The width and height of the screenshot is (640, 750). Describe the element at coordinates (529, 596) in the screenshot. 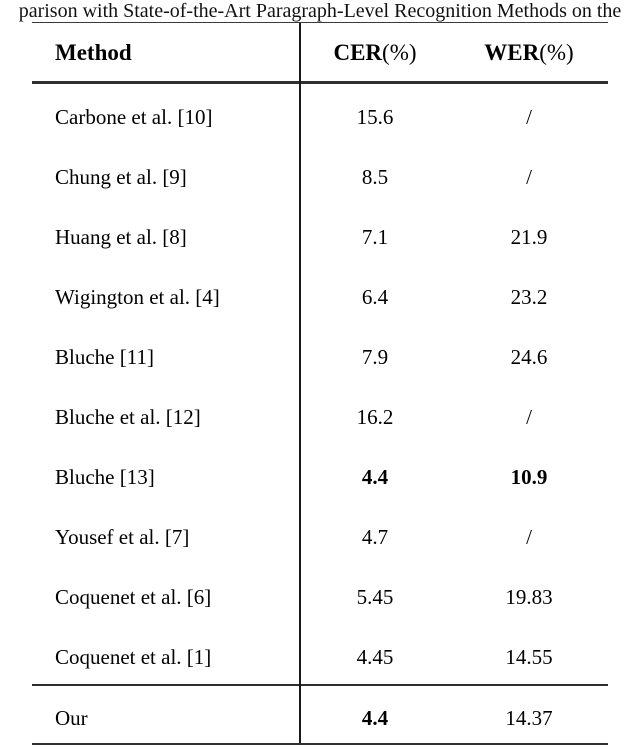

I see `wer-cell: 19.83` at that location.